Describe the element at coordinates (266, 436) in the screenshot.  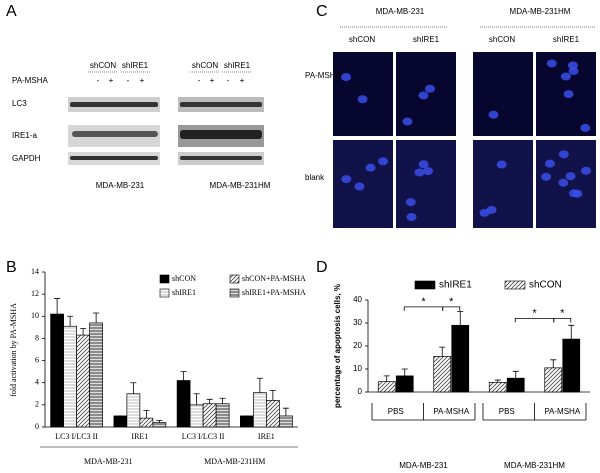
I see `x-tick-label: IRE1` at that location.